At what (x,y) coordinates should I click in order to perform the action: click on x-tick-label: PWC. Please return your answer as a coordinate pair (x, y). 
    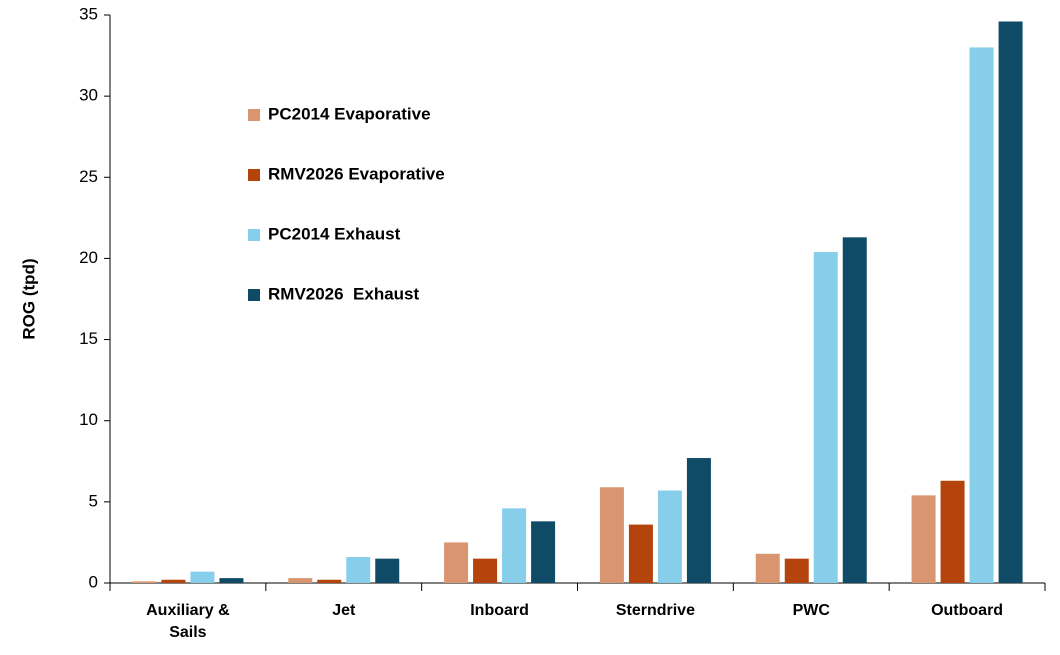
    Looking at the image, I should click on (811, 610).